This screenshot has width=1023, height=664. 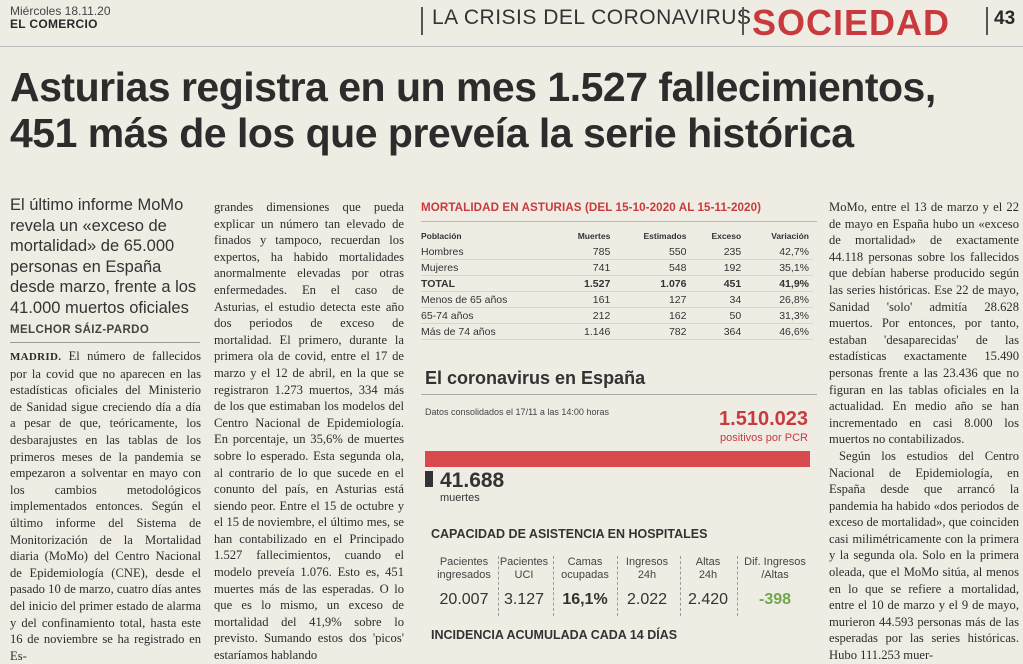 What do you see at coordinates (619, 394) in the screenshot?
I see `covid-rule` at bounding box center [619, 394].